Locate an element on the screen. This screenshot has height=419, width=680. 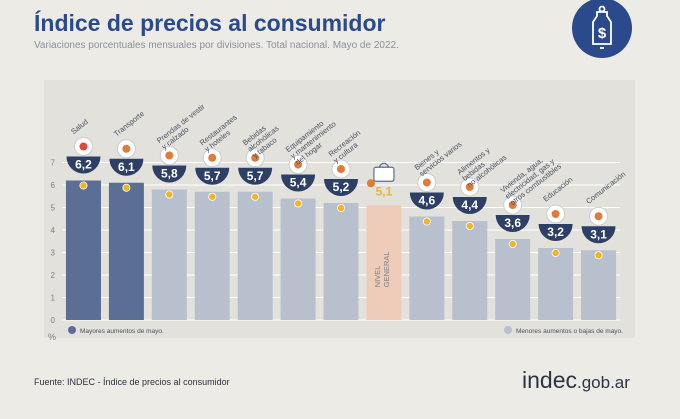
y-tick-label: 2 is located at coordinates (53, 275).